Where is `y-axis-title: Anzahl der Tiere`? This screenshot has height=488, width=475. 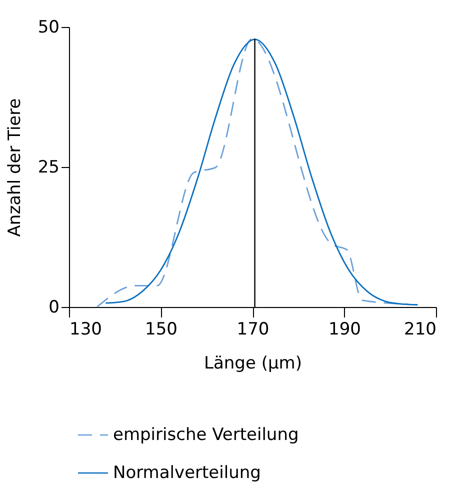
y-axis-title: Anzahl der Tiere is located at coordinates (14, 167).